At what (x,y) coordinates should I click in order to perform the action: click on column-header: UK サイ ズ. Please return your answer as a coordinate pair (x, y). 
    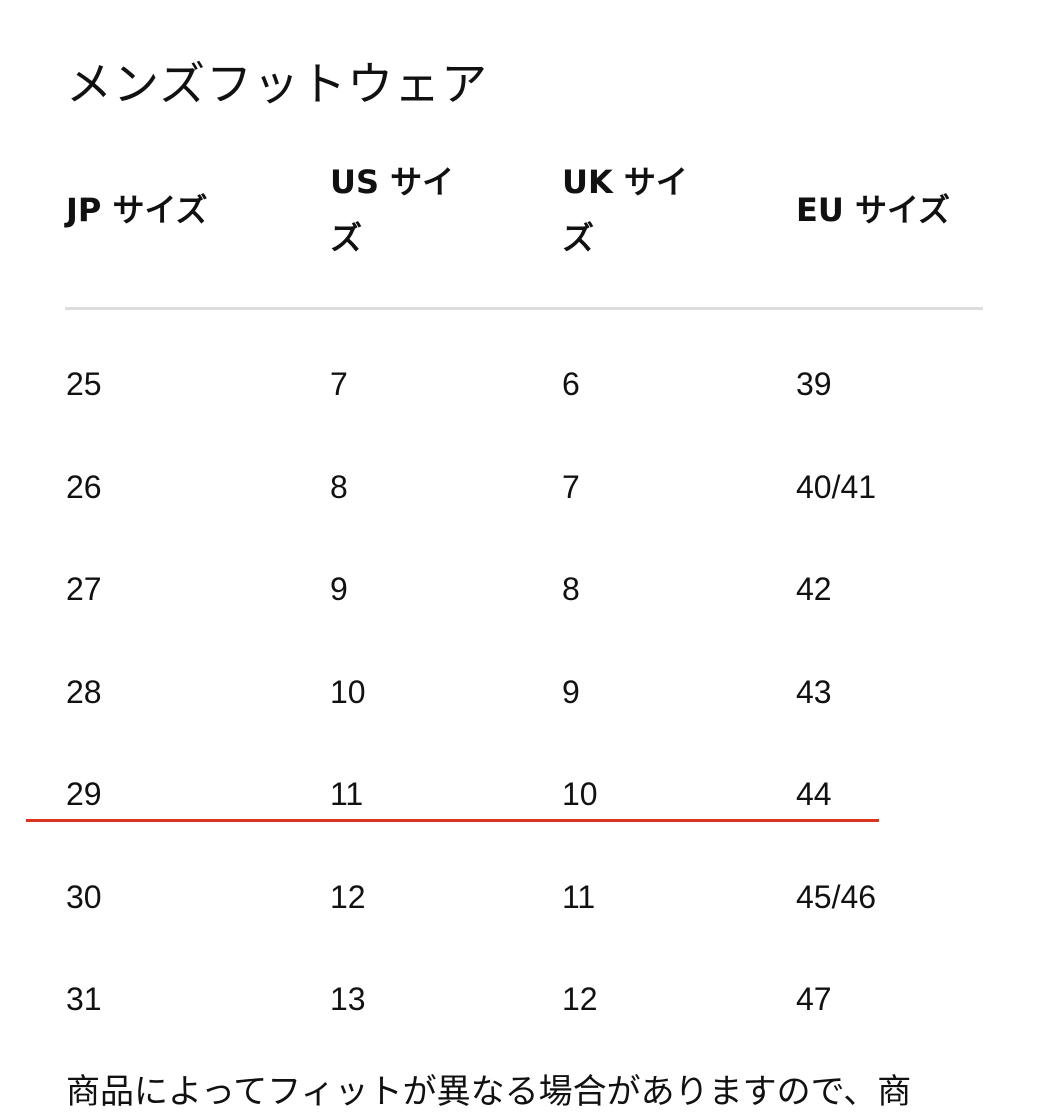
    Looking at the image, I should click on (625, 210).